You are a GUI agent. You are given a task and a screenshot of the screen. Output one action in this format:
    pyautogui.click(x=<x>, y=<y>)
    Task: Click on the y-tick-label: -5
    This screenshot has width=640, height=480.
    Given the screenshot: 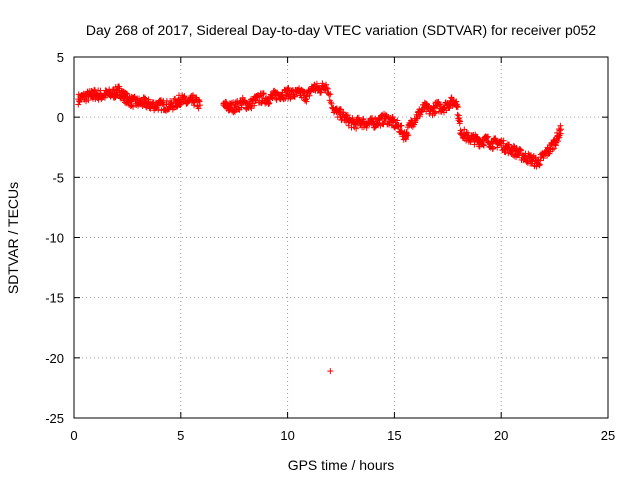 What is the action you would take?
    pyautogui.click(x=58, y=177)
    